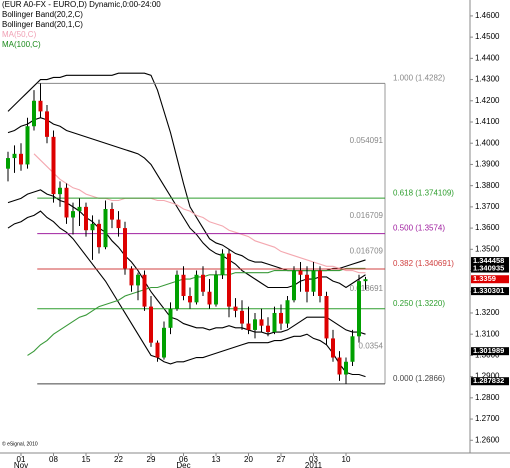  Describe the element at coordinates (42, 24) in the screenshot. I see `legend-entry: Bollinger Band(20,1,C)` at that location.